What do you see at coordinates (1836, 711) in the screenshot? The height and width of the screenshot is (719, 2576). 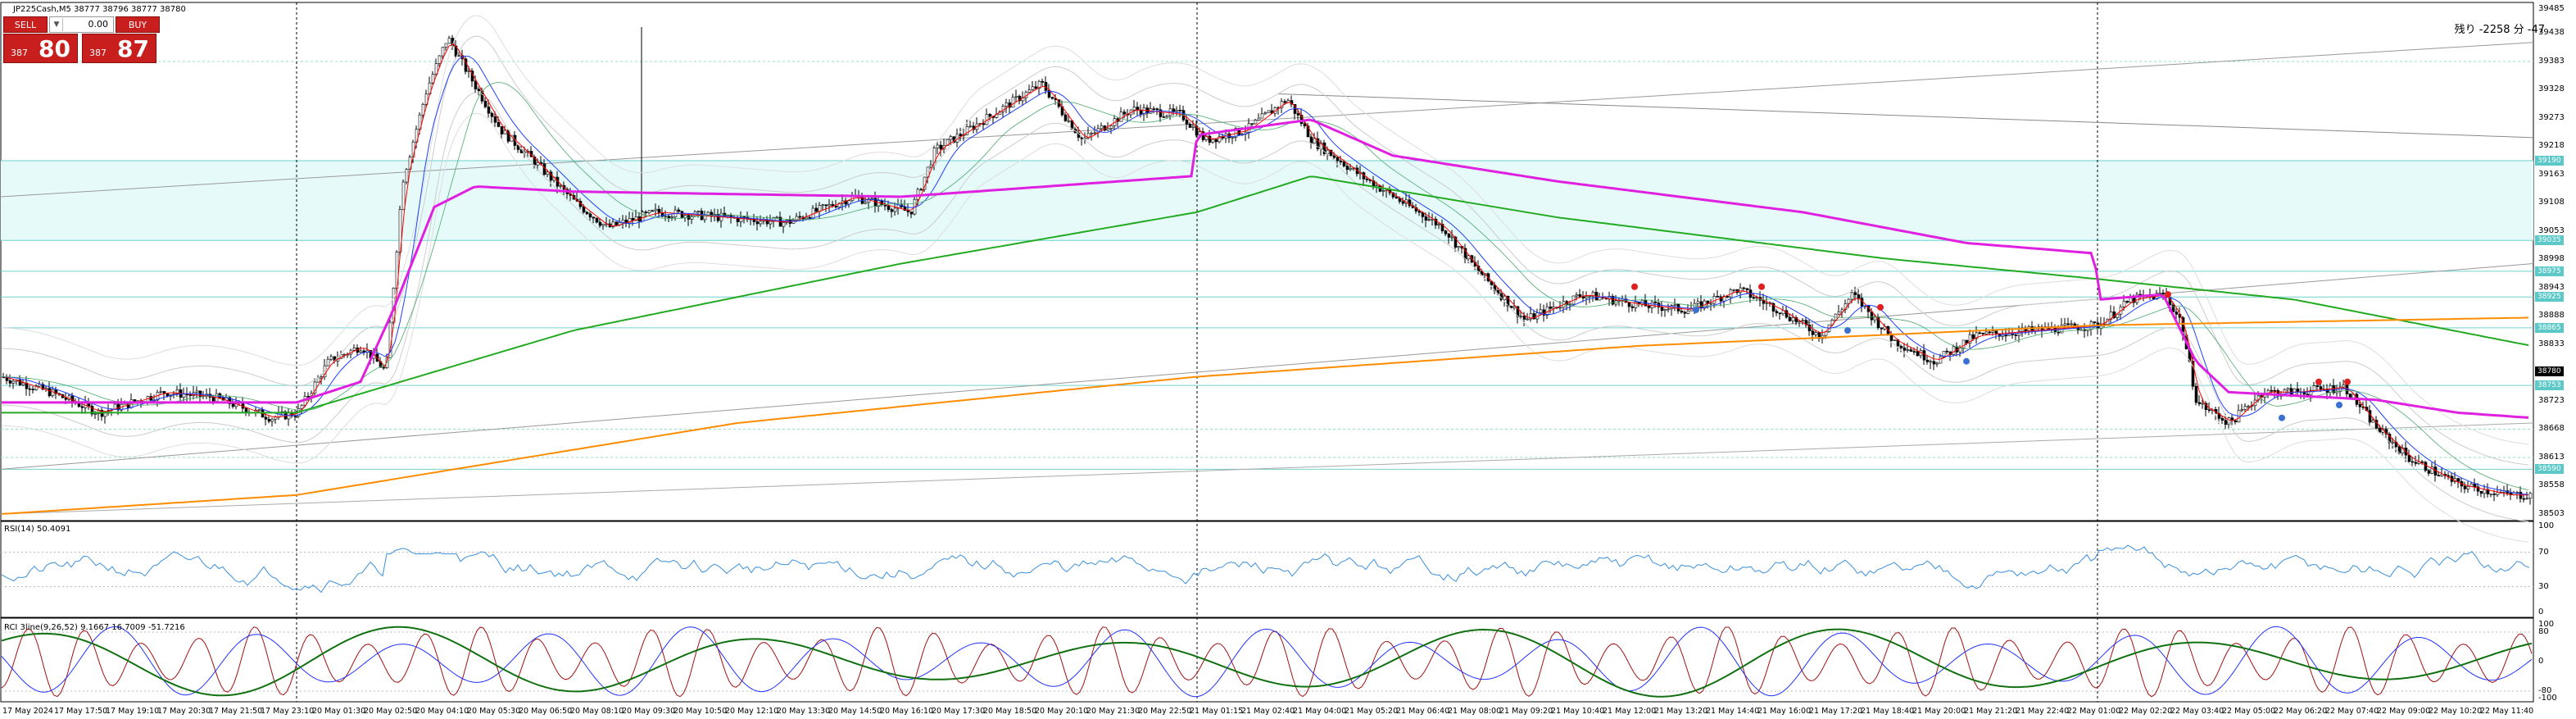 I see `time-axis-label: 21 May 17:20` at bounding box center [1836, 711].